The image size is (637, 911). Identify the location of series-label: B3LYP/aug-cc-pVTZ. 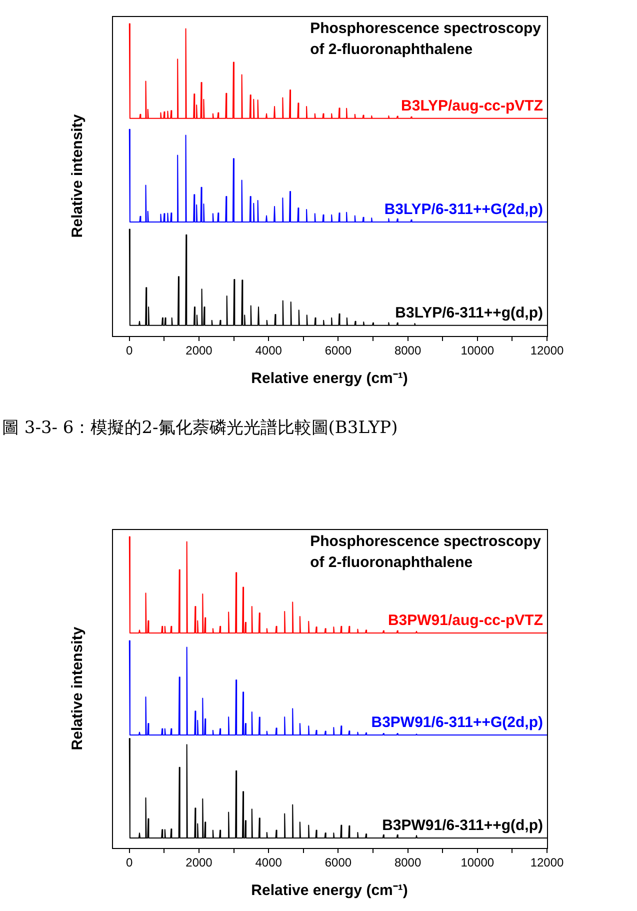
(472, 105).